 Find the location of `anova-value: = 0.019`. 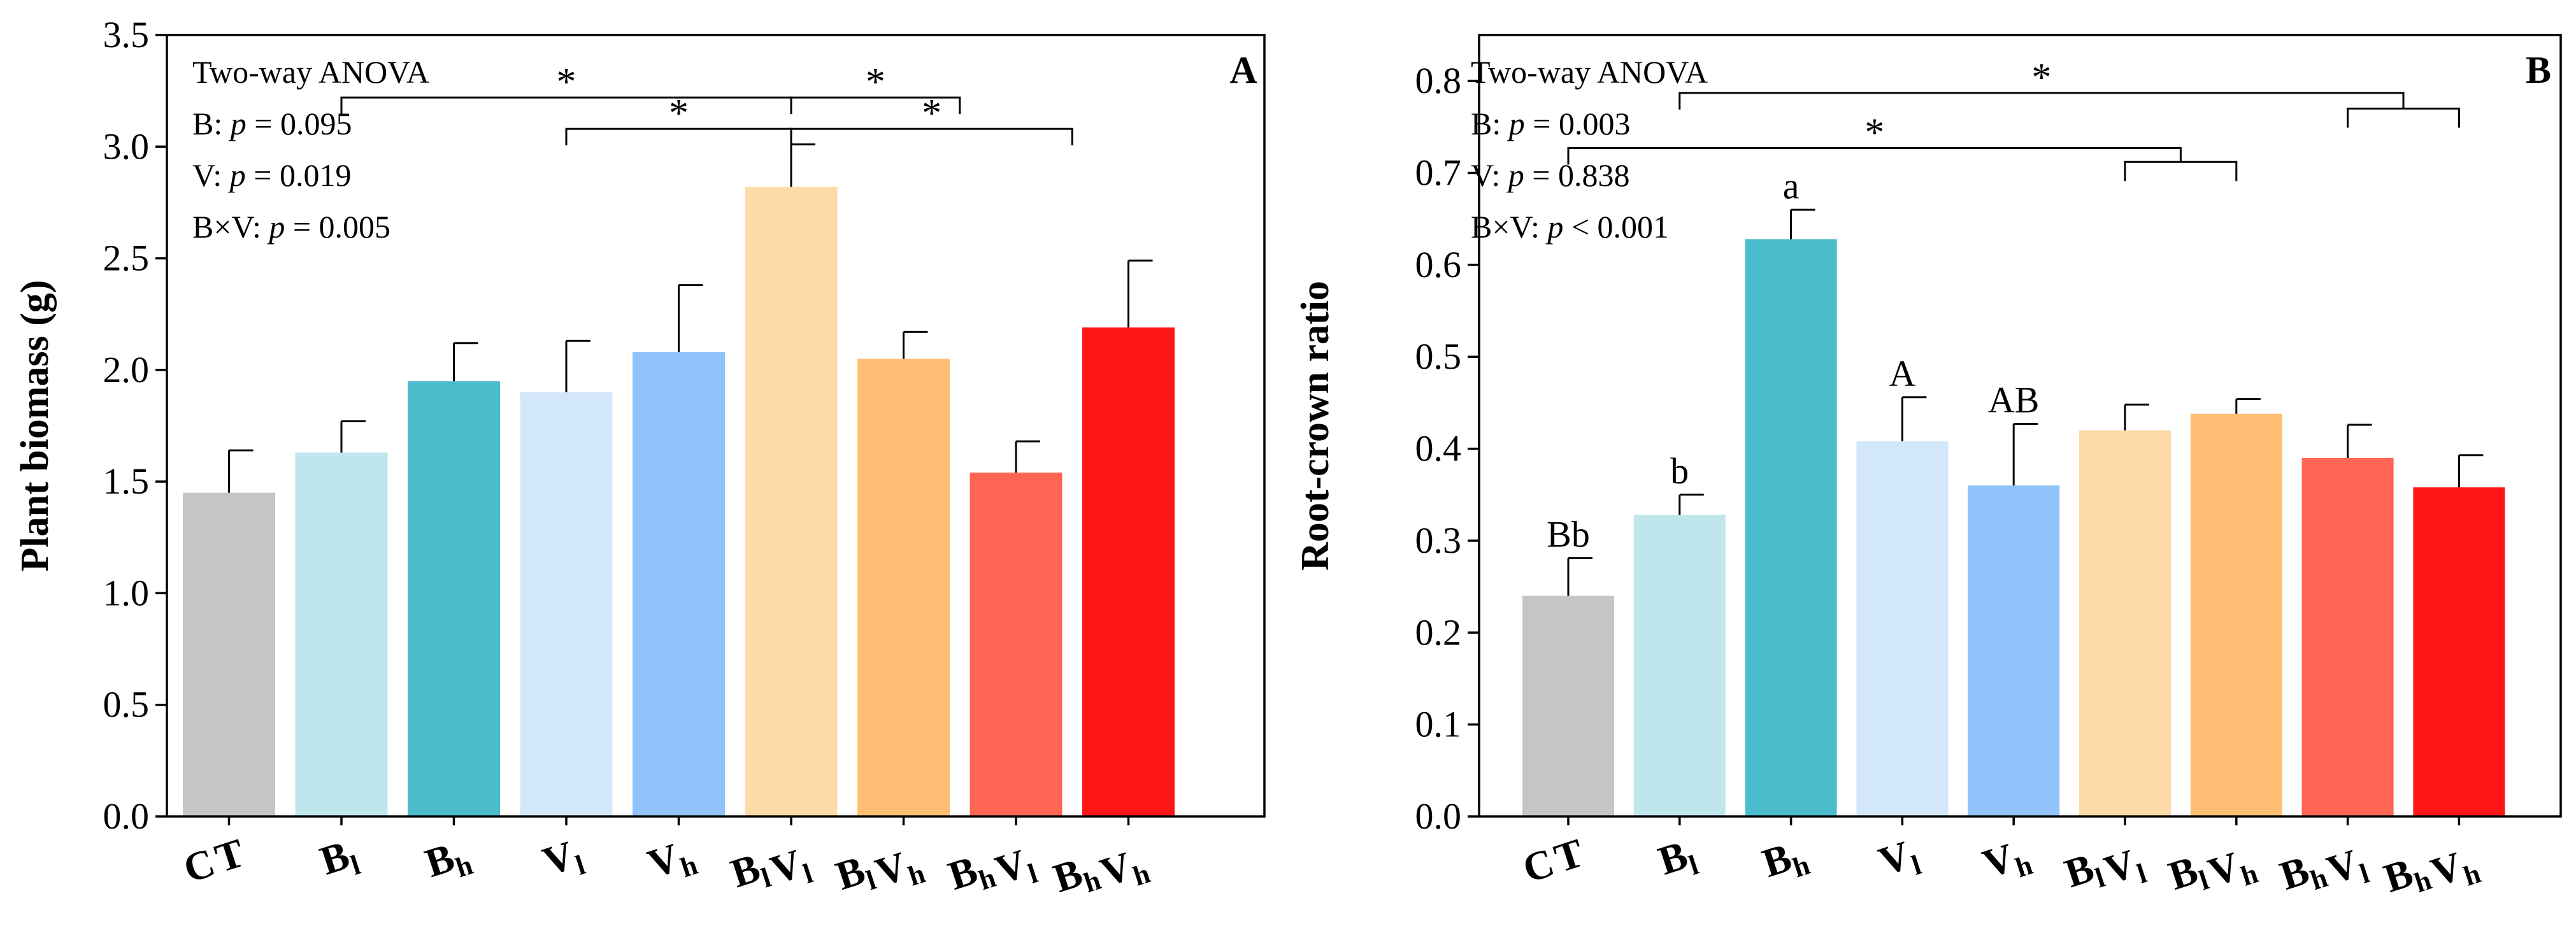

anova-value: = 0.019 is located at coordinates (299, 175).